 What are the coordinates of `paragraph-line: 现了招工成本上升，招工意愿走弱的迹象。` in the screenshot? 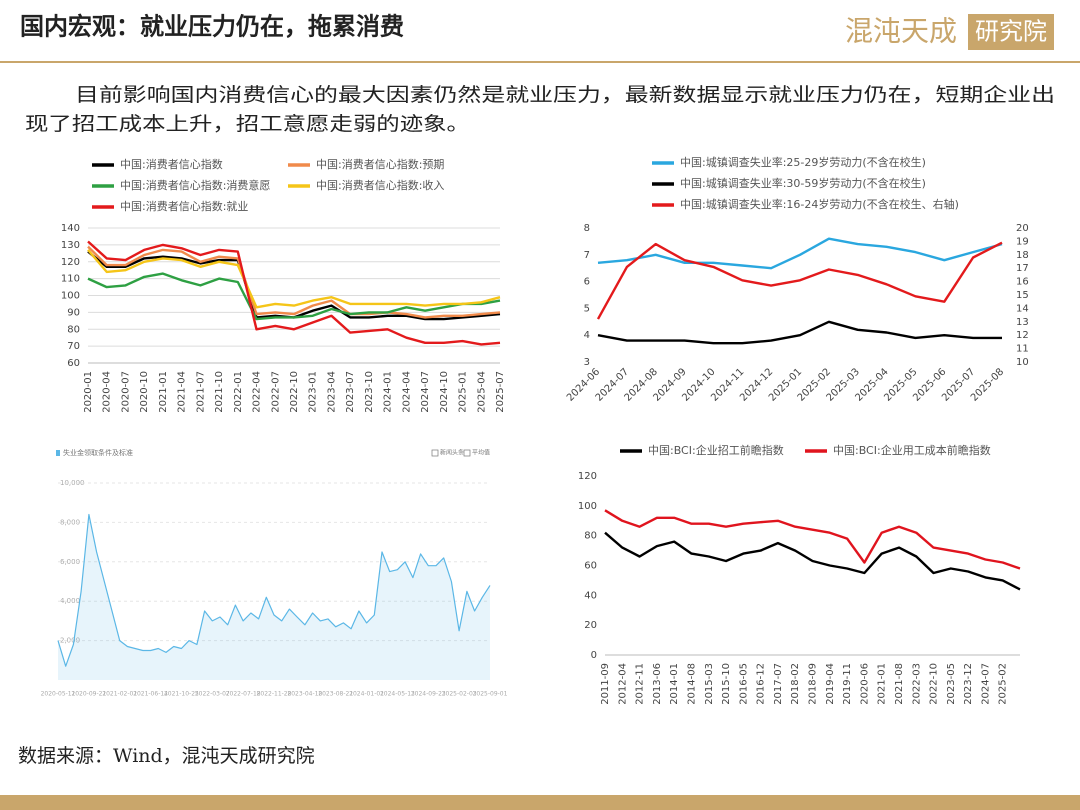 It's located at (247, 124).